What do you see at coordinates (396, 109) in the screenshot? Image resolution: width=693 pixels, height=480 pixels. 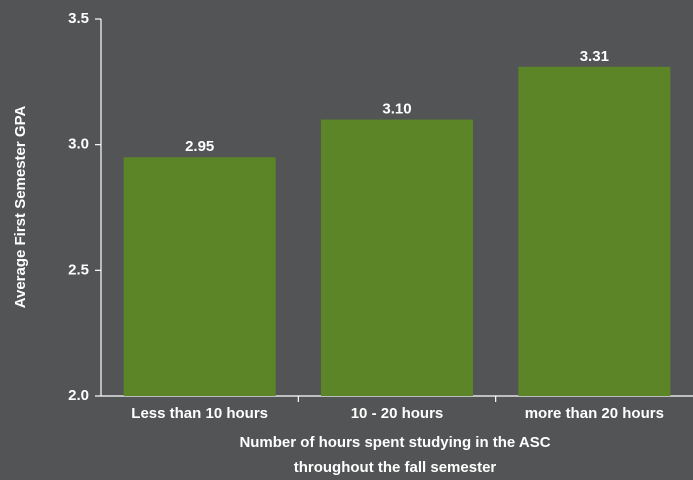 I see `data-label: 3.10` at bounding box center [396, 109].